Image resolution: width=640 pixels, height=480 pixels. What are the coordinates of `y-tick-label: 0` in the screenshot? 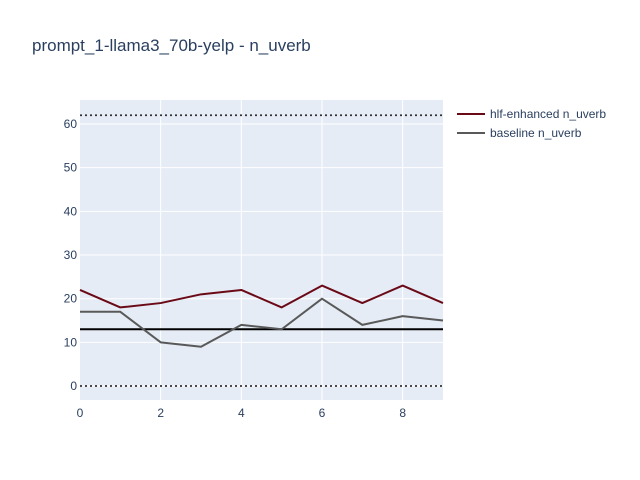 It's located at (73, 386).